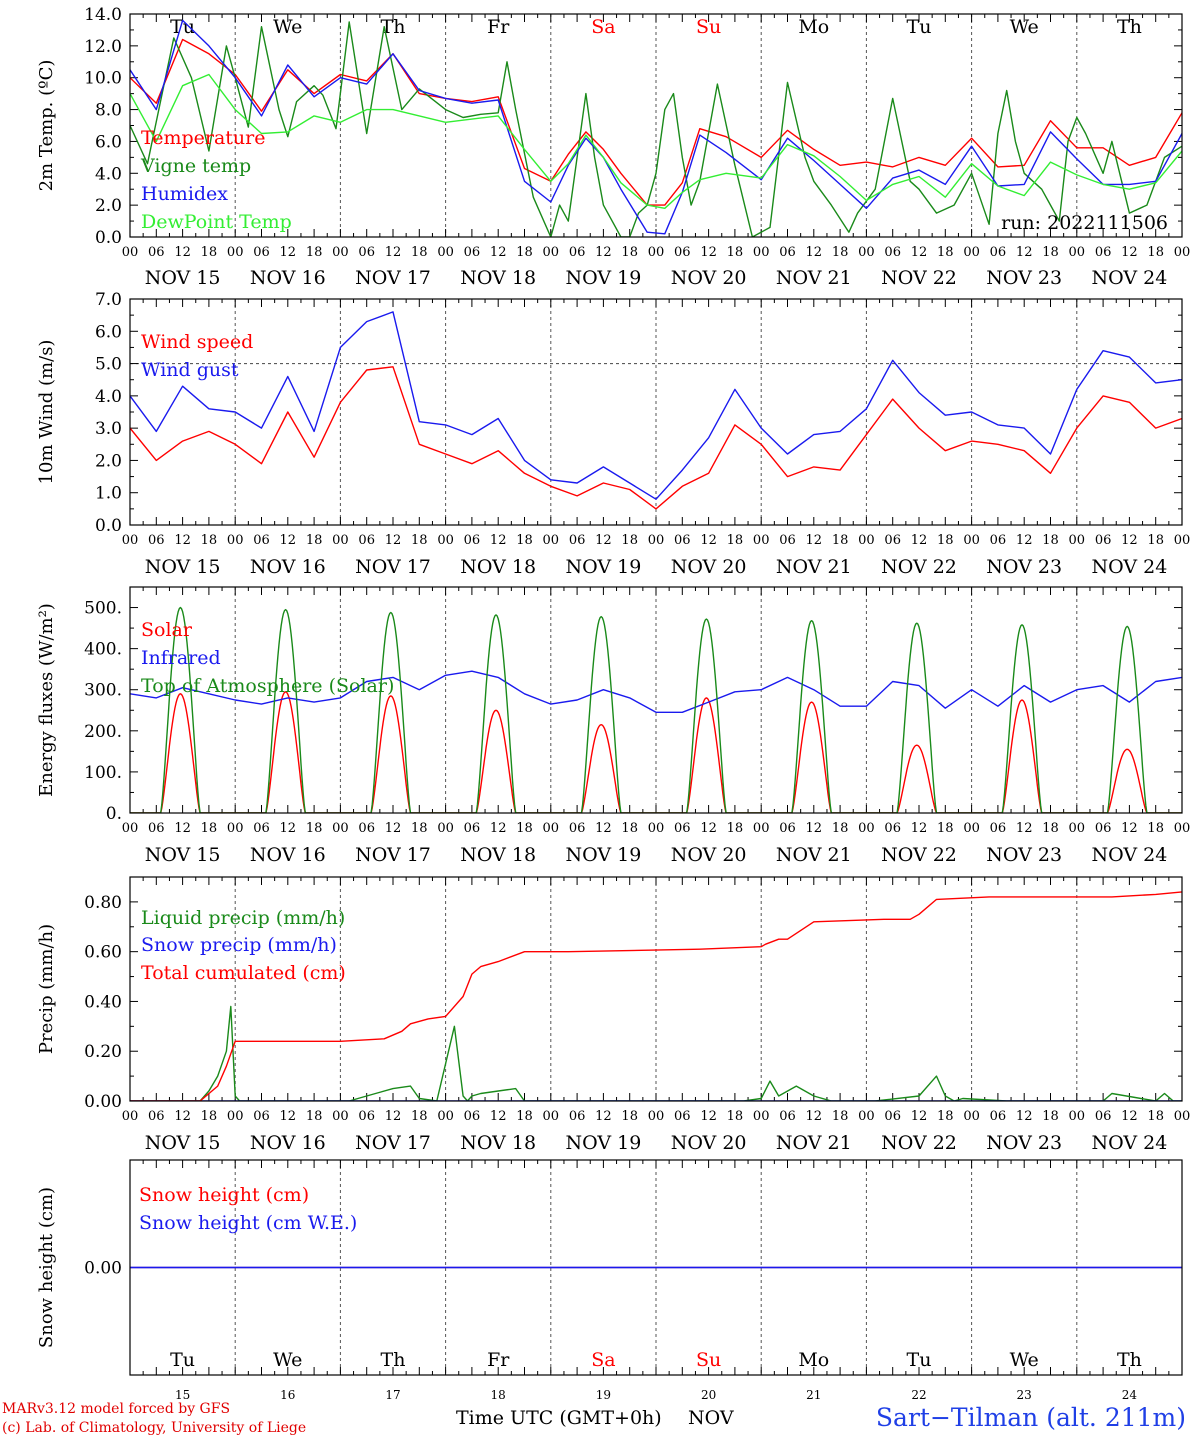  Describe the element at coordinates (1030, 1417) in the screenshot. I see `station-name: Sart−Tilman (alt. 211m)` at that location.